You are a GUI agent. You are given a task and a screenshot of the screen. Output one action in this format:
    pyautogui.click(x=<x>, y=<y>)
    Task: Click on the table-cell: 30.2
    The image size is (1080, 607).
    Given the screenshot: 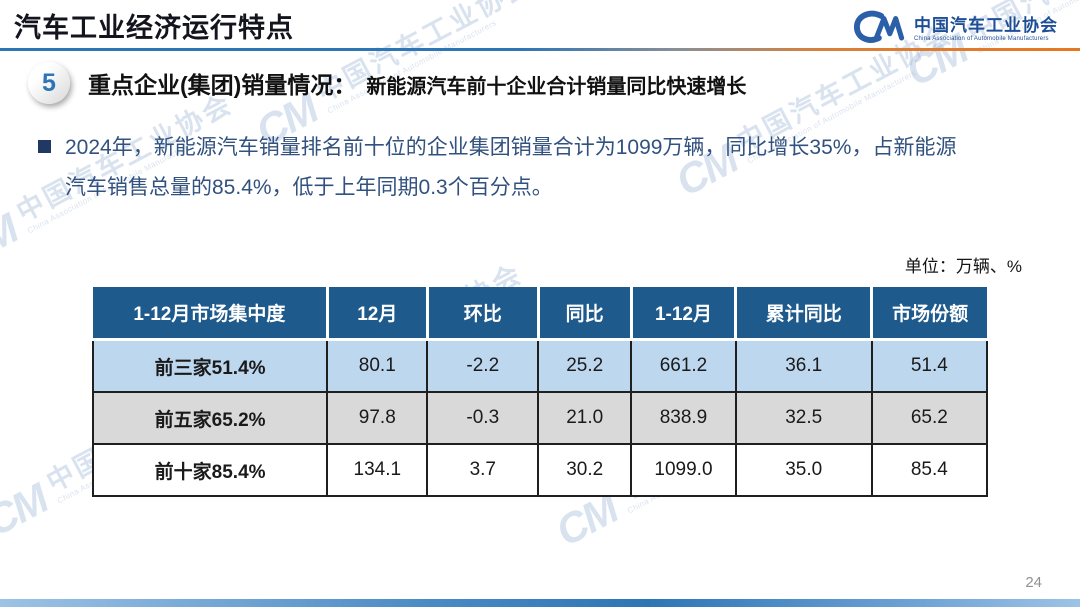 What is the action you would take?
    pyautogui.click(x=585, y=470)
    